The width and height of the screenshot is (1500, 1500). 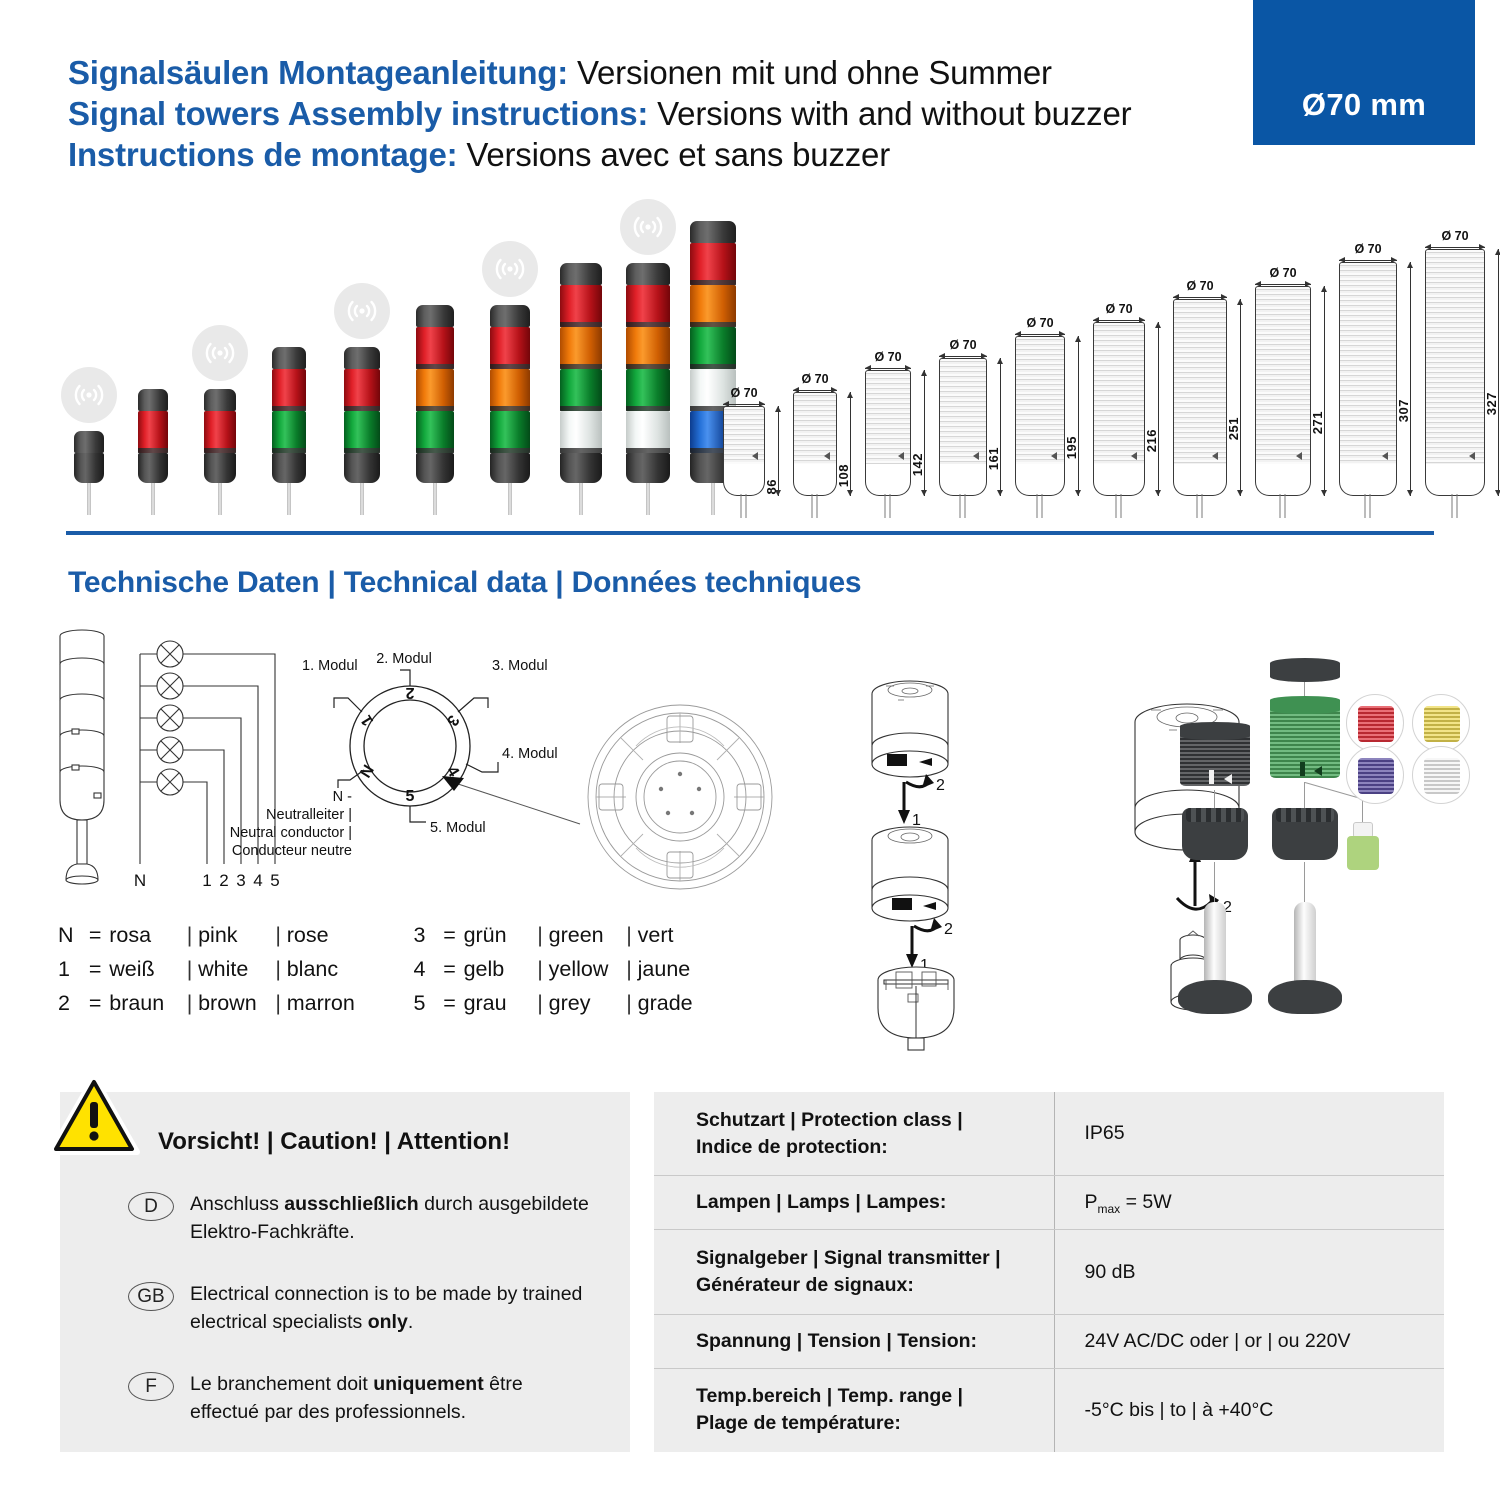 I want to click on legend-cell, so click(x=392, y=935).